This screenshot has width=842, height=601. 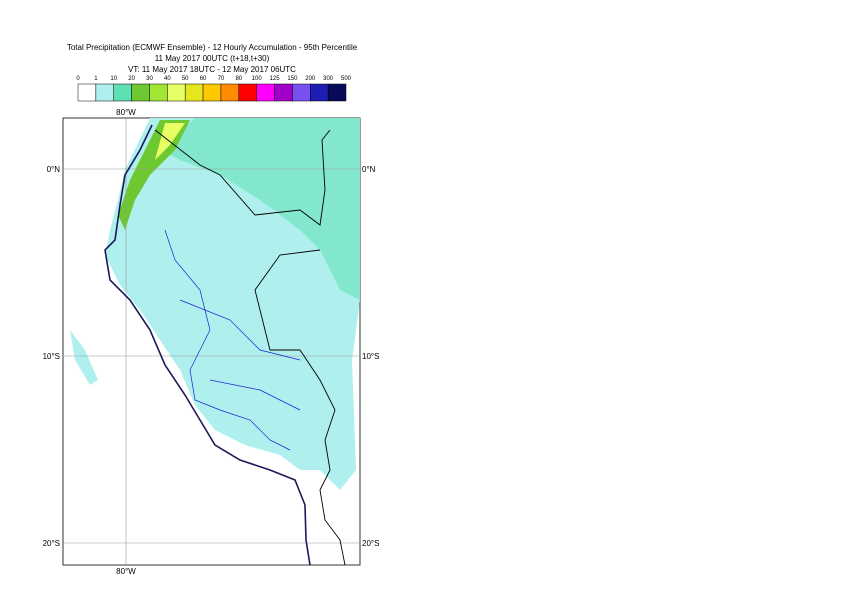 I want to click on colorbar-label: 1, so click(x=96, y=79).